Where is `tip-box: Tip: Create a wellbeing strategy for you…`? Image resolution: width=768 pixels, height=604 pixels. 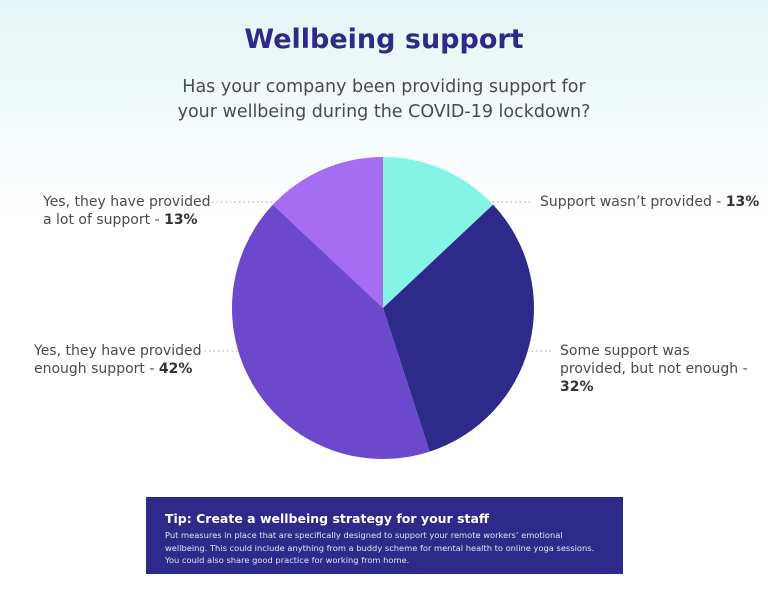
tip-box: Tip: Create a wellbeing strategy for you… is located at coordinates (384, 535).